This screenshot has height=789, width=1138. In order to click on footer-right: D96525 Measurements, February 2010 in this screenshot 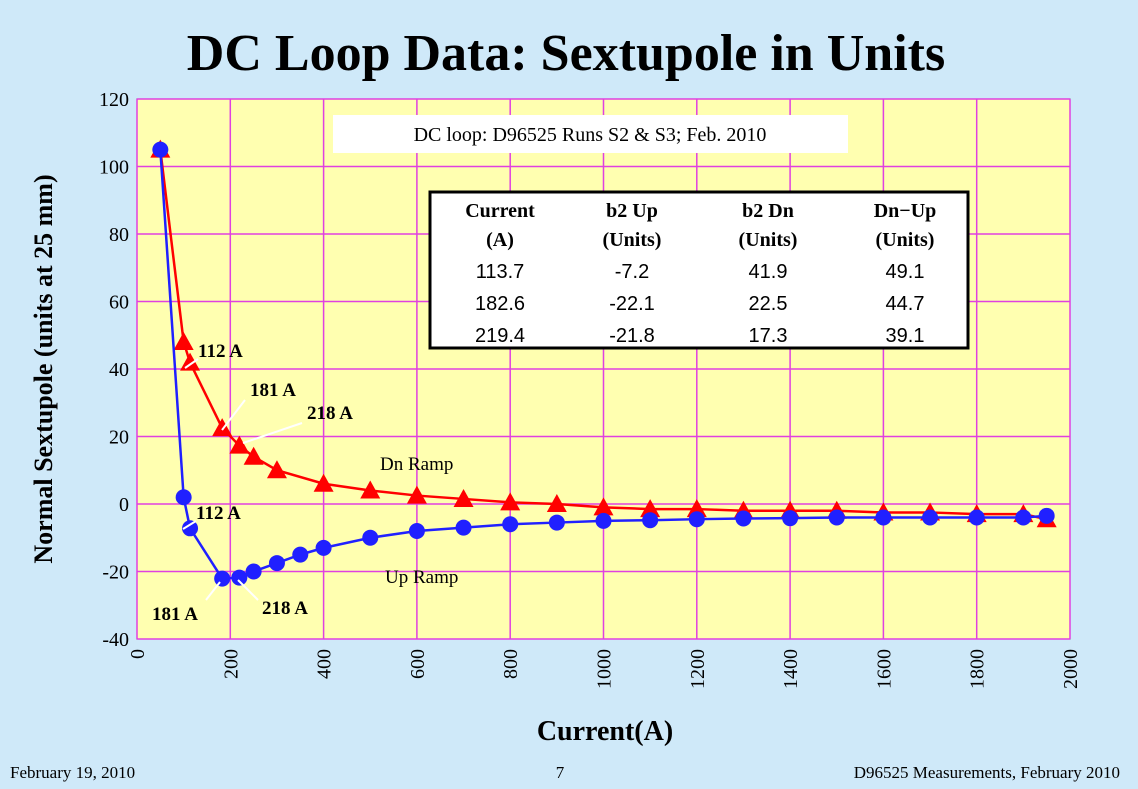, I will do `click(987, 772)`.